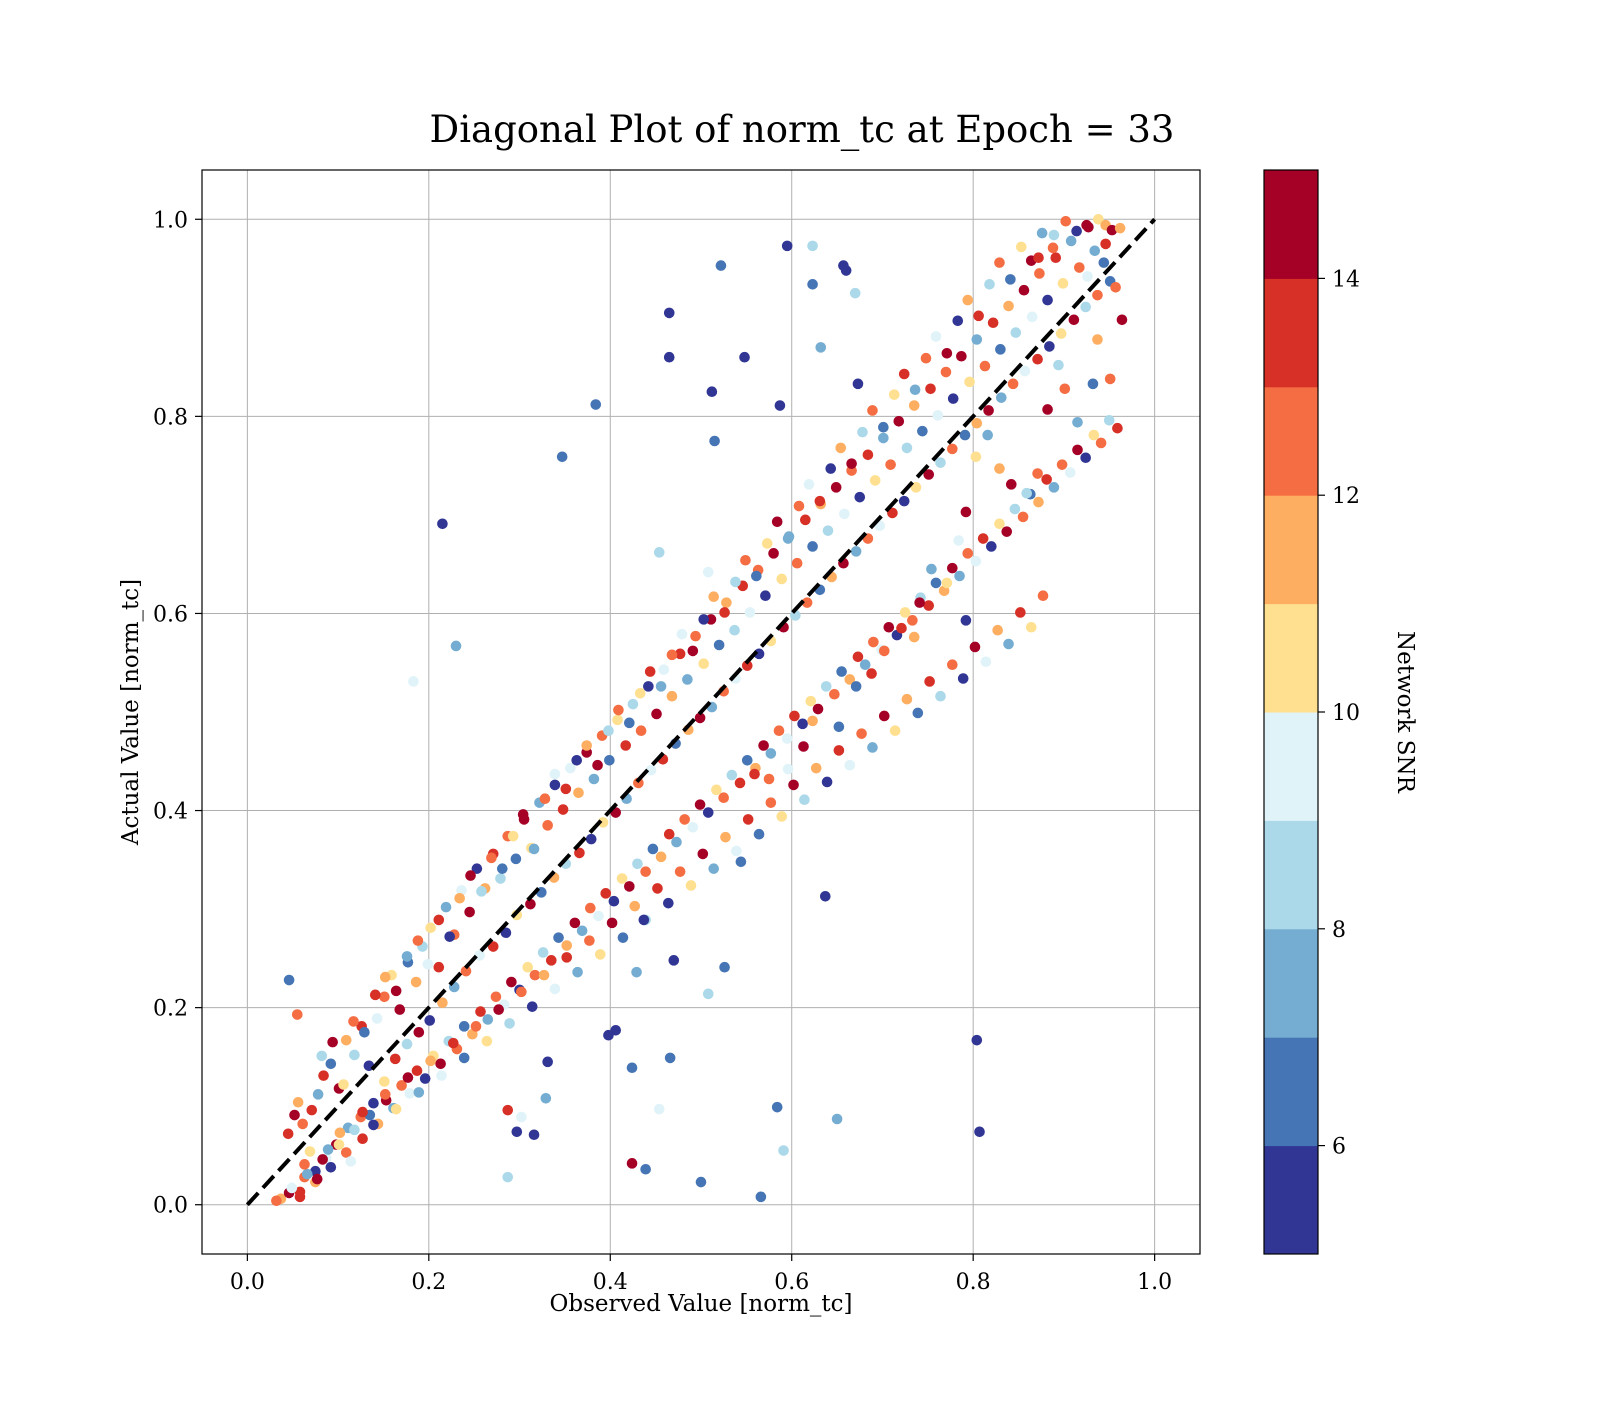 The height and width of the screenshot is (1405, 1600). Describe the element at coordinates (1346, 279) in the screenshot. I see `colorbar-tick-label-4: 14` at that location.